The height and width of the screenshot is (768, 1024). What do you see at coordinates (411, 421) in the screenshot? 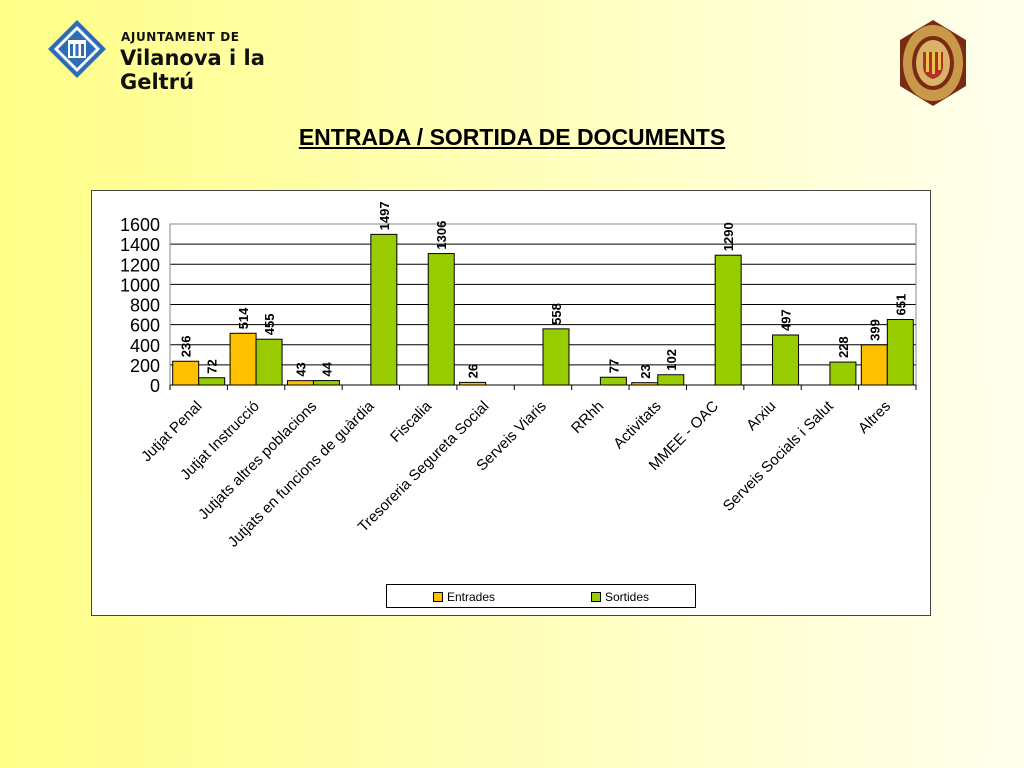
I see `x-category-label: Fiscalia` at bounding box center [411, 421].